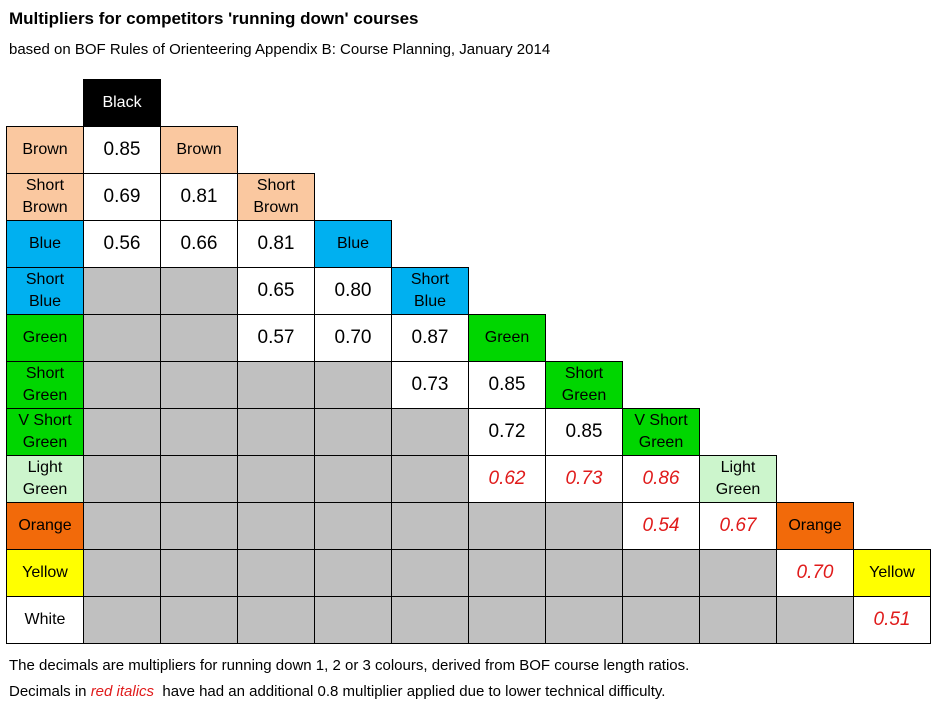 The width and height of the screenshot is (934, 719). What do you see at coordinates (661, 526) in the screenshot?
I see `multiplier-cell: 0.54` at bounding box center [661, 526].